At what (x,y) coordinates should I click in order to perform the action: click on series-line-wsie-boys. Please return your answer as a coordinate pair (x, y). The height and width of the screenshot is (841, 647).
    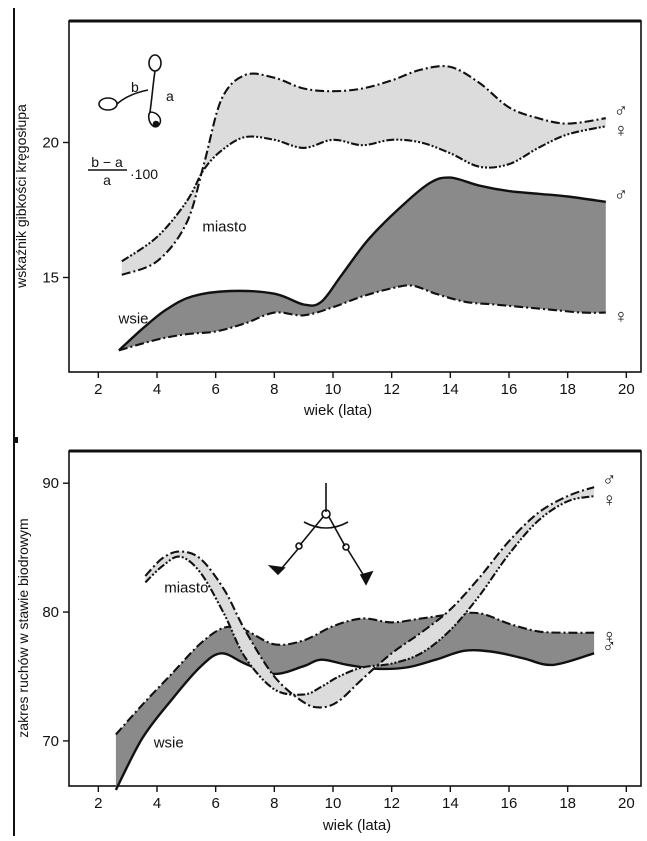
    Looking at the image, I should click on (354, 719).